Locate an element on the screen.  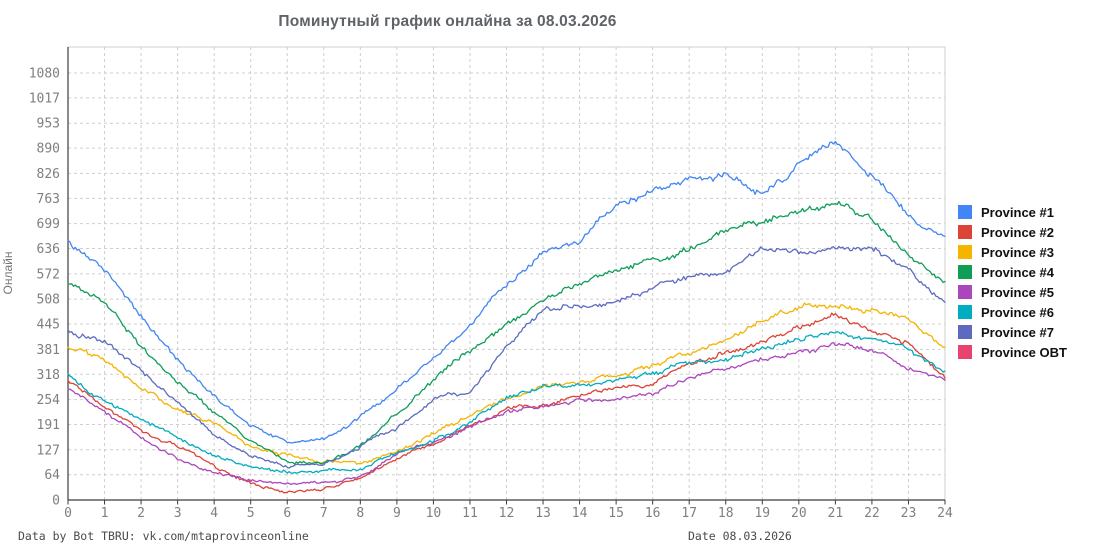
y-tick-label: 763 is located at coordinates (48, 199).